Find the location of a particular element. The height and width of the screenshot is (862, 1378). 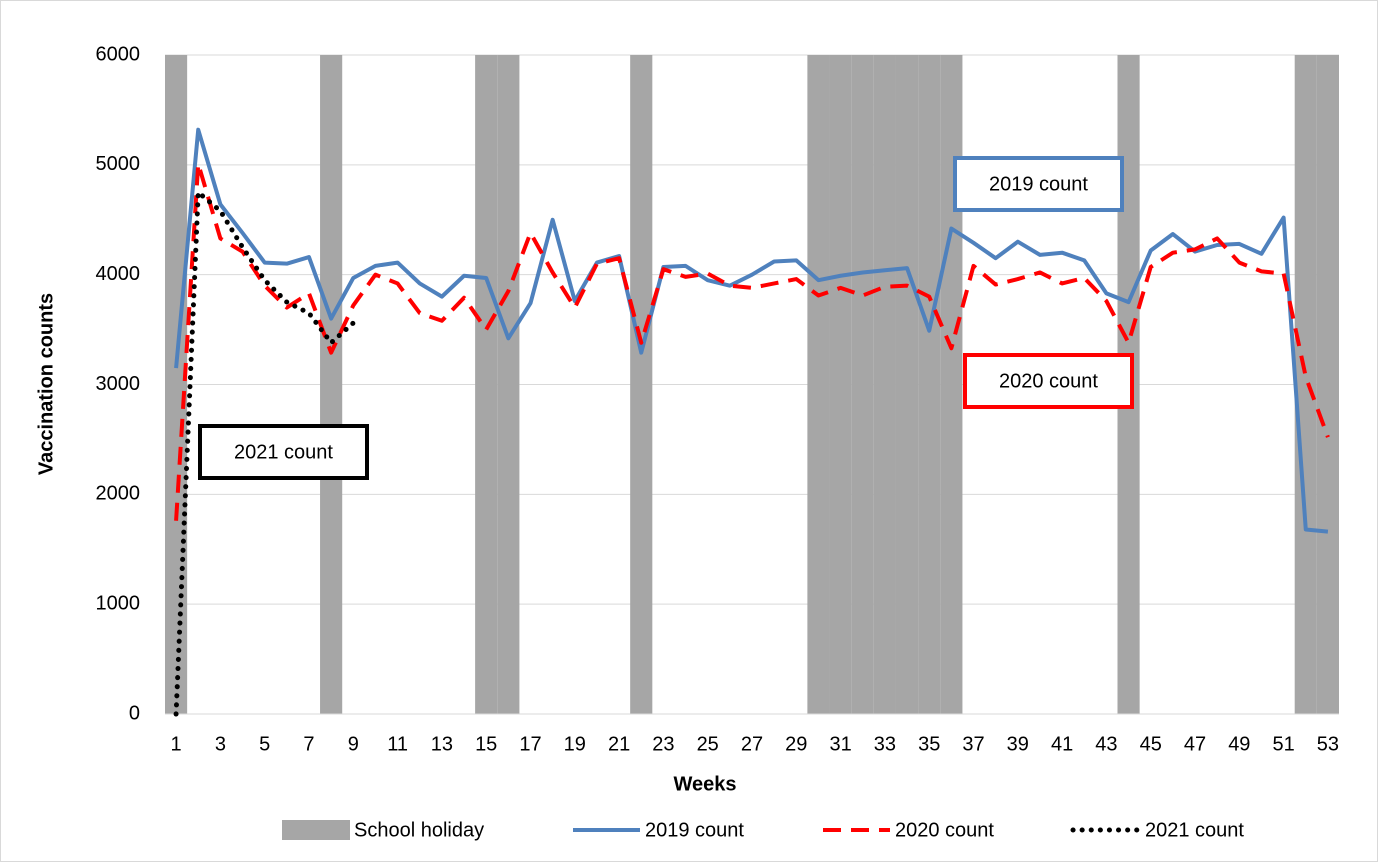

x-tick-label: 51 is located at coordinates (1283, 744).